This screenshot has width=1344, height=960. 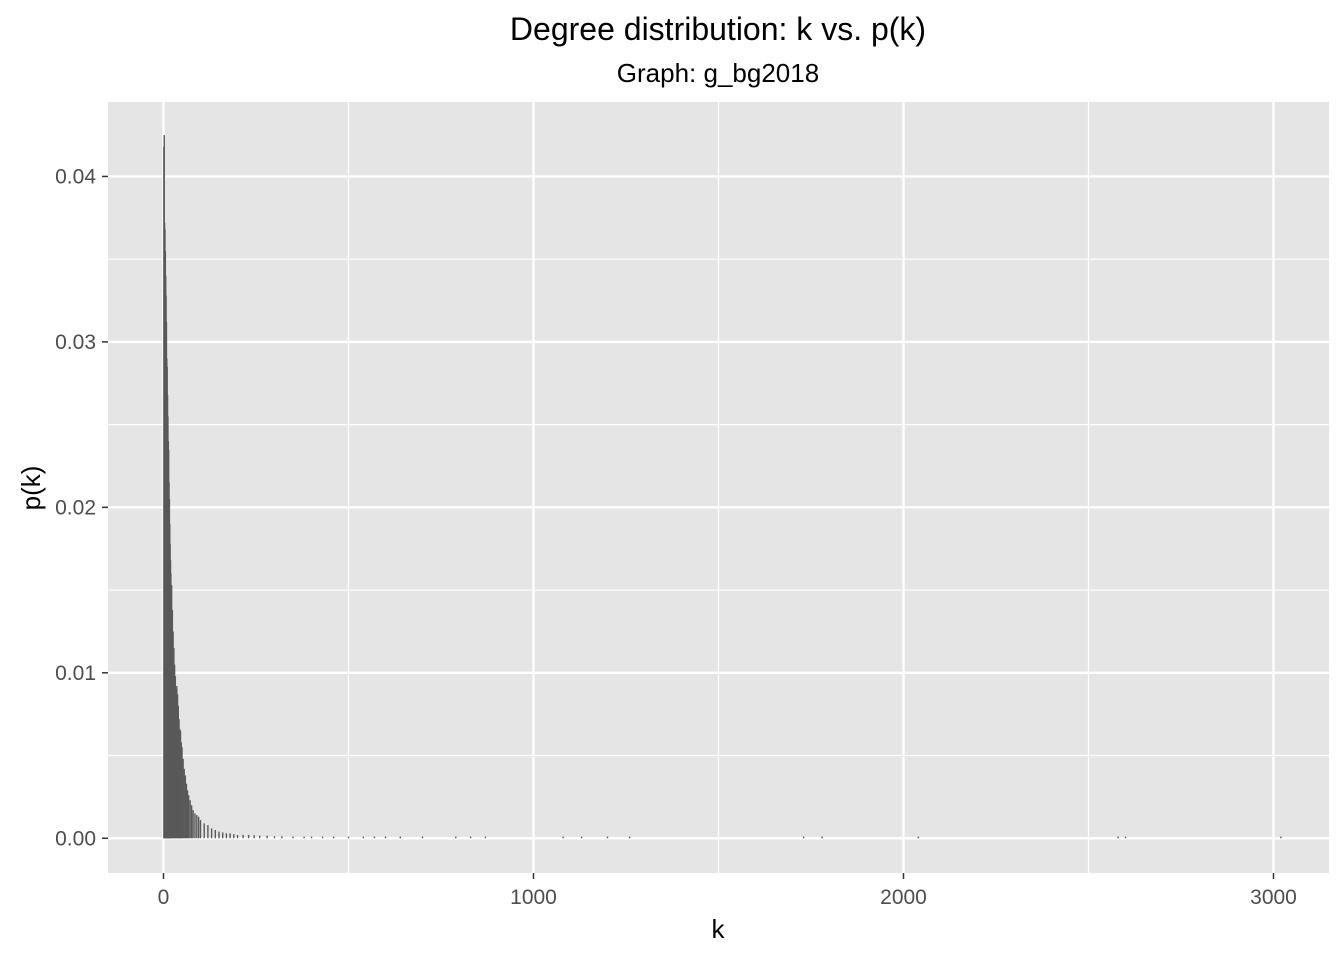 What do you see at coordinates (718, 29) in the screenshot?
I see `chart-title: Degree distribution: k vs. p(k)` at bounding box center [718, 29].